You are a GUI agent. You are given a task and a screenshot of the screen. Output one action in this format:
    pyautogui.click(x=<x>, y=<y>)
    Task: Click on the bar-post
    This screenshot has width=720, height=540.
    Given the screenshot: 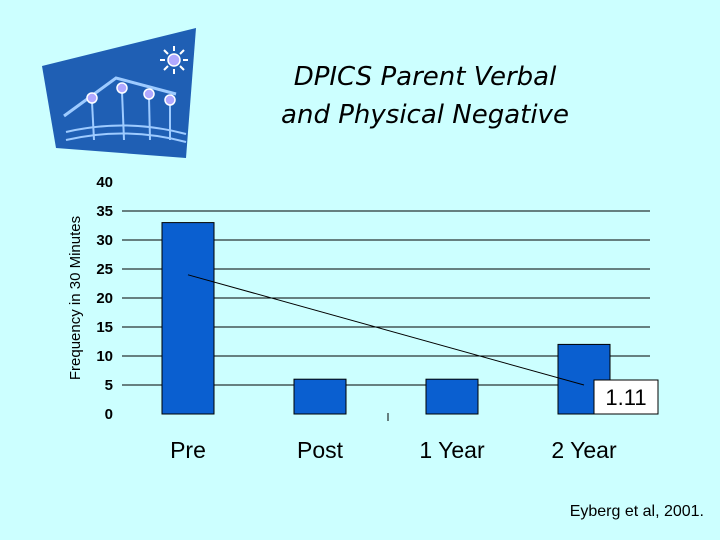 What is the action you would take?
    pyautogui.click(x=320, y=396)
    